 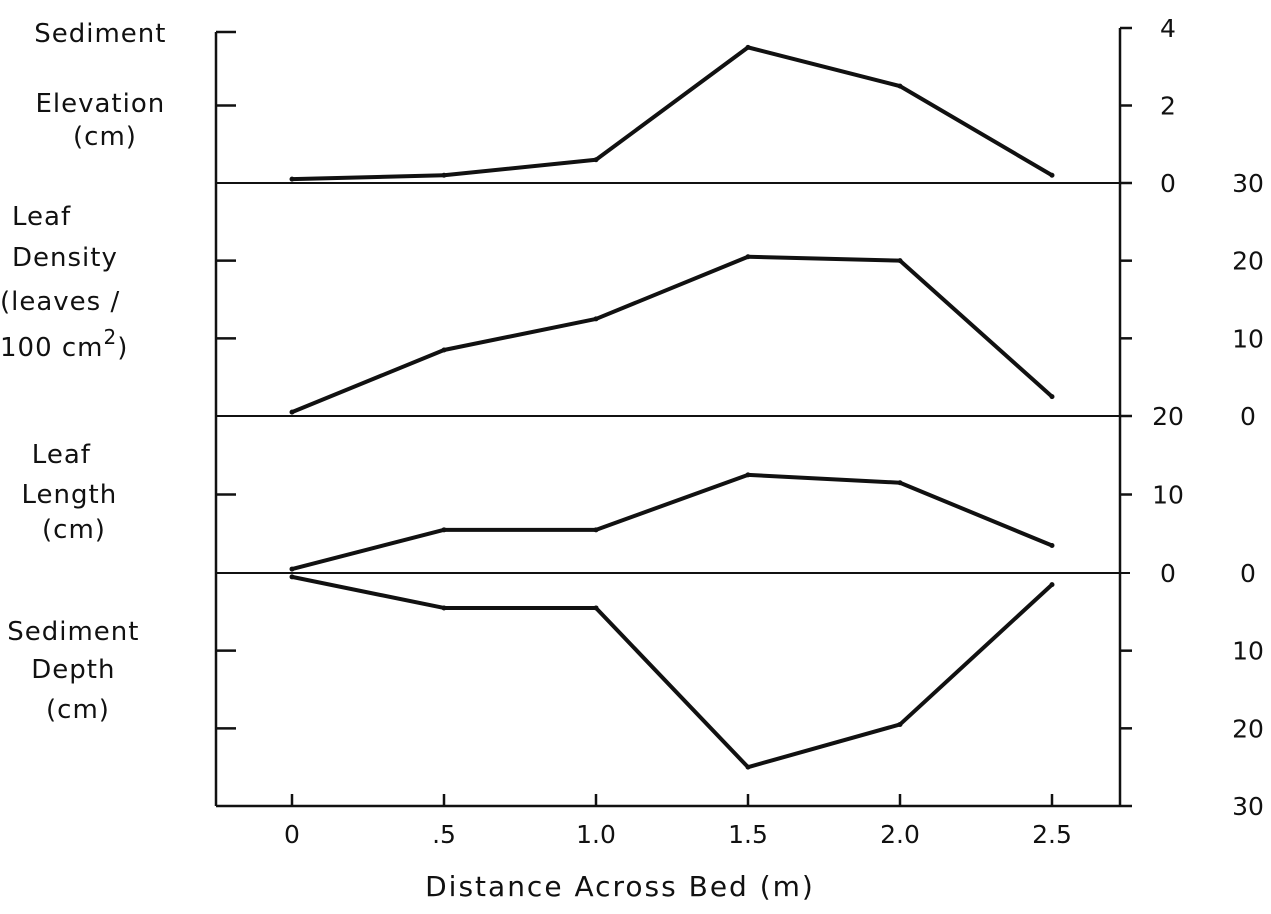 I want to click on x-tick-label: .5, so click(x=444, y=834).